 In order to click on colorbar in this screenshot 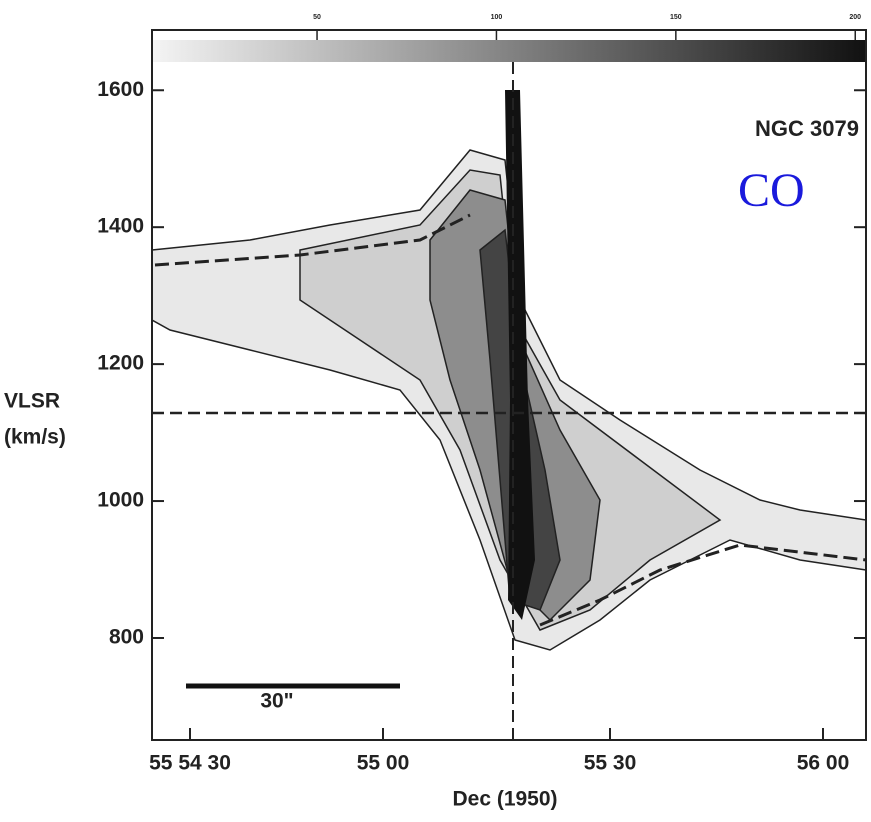, I will do `click(509, 51)`.